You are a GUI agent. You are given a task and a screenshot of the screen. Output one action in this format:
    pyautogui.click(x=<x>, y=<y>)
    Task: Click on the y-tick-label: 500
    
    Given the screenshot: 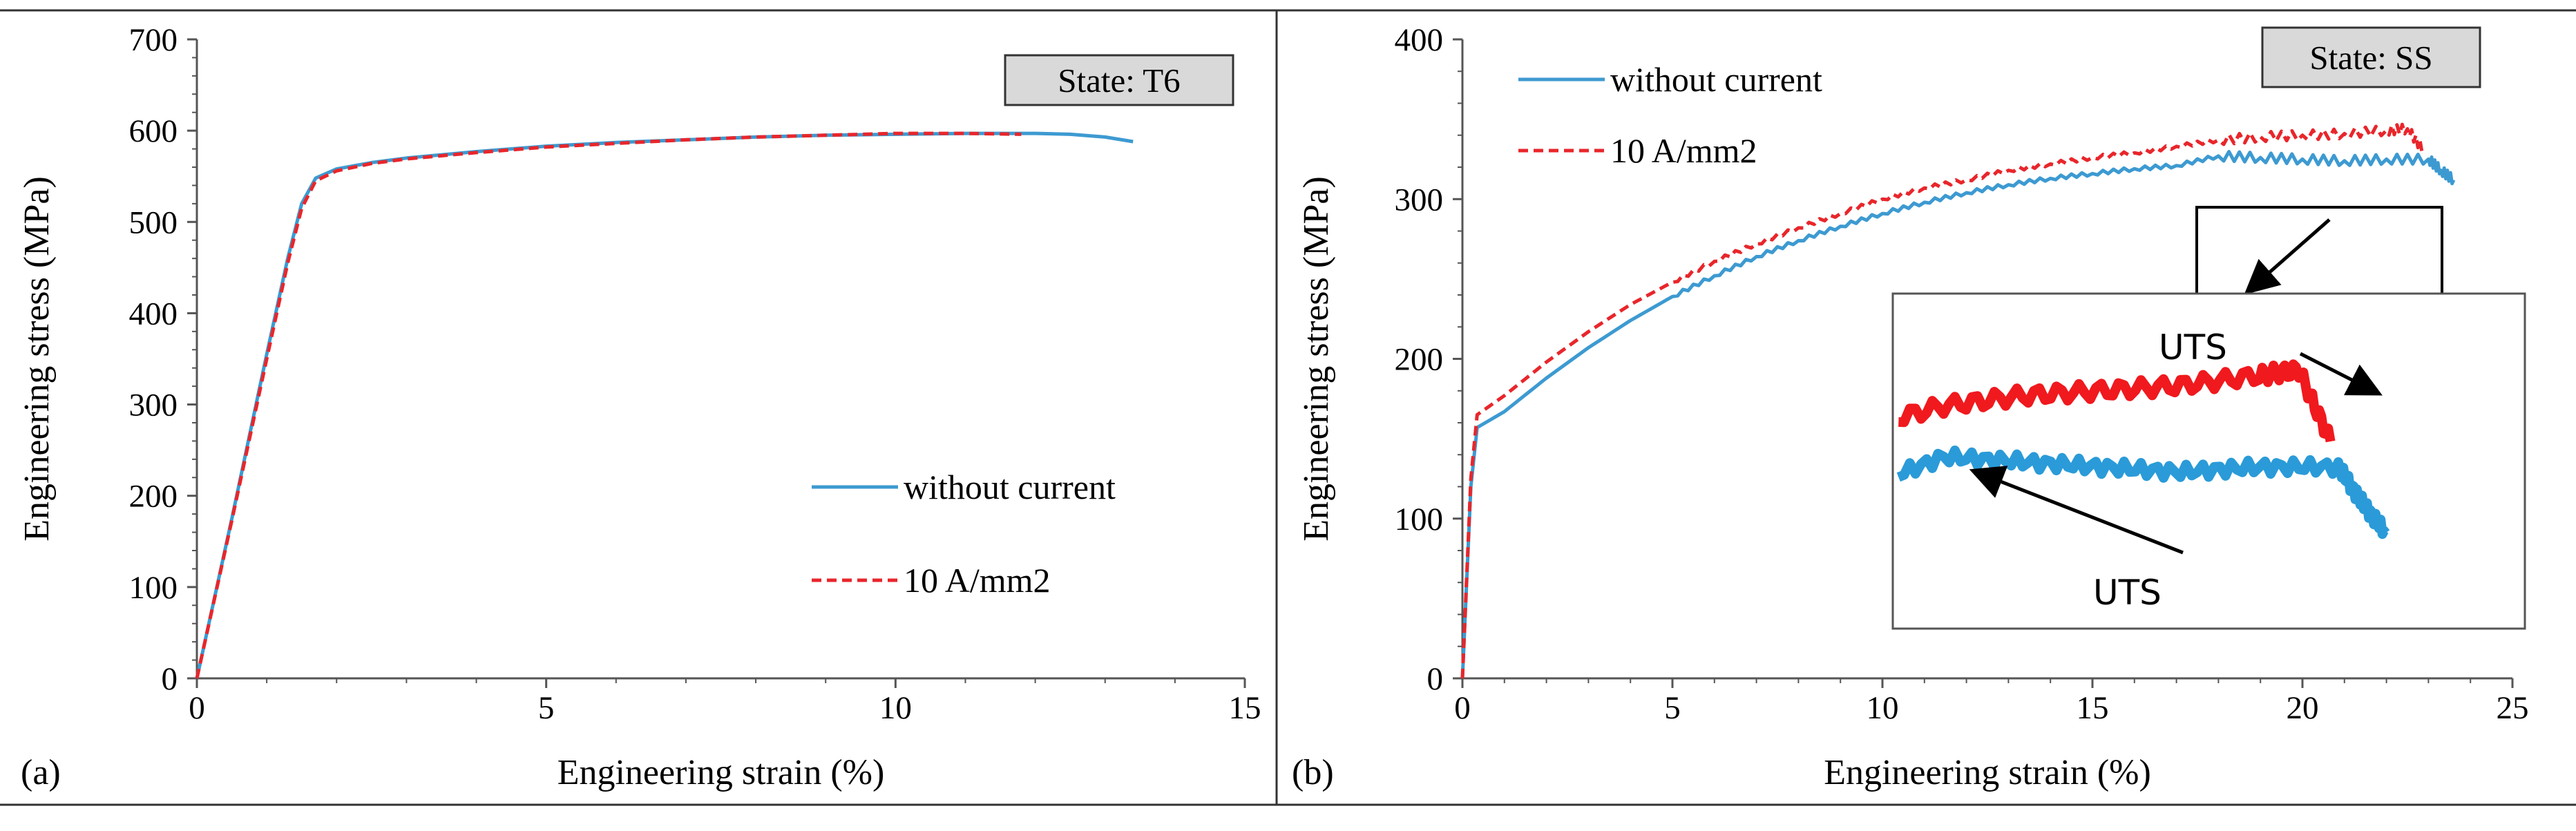 What is the action you would take?
    pyautogui.click(x=153, y=222)
    